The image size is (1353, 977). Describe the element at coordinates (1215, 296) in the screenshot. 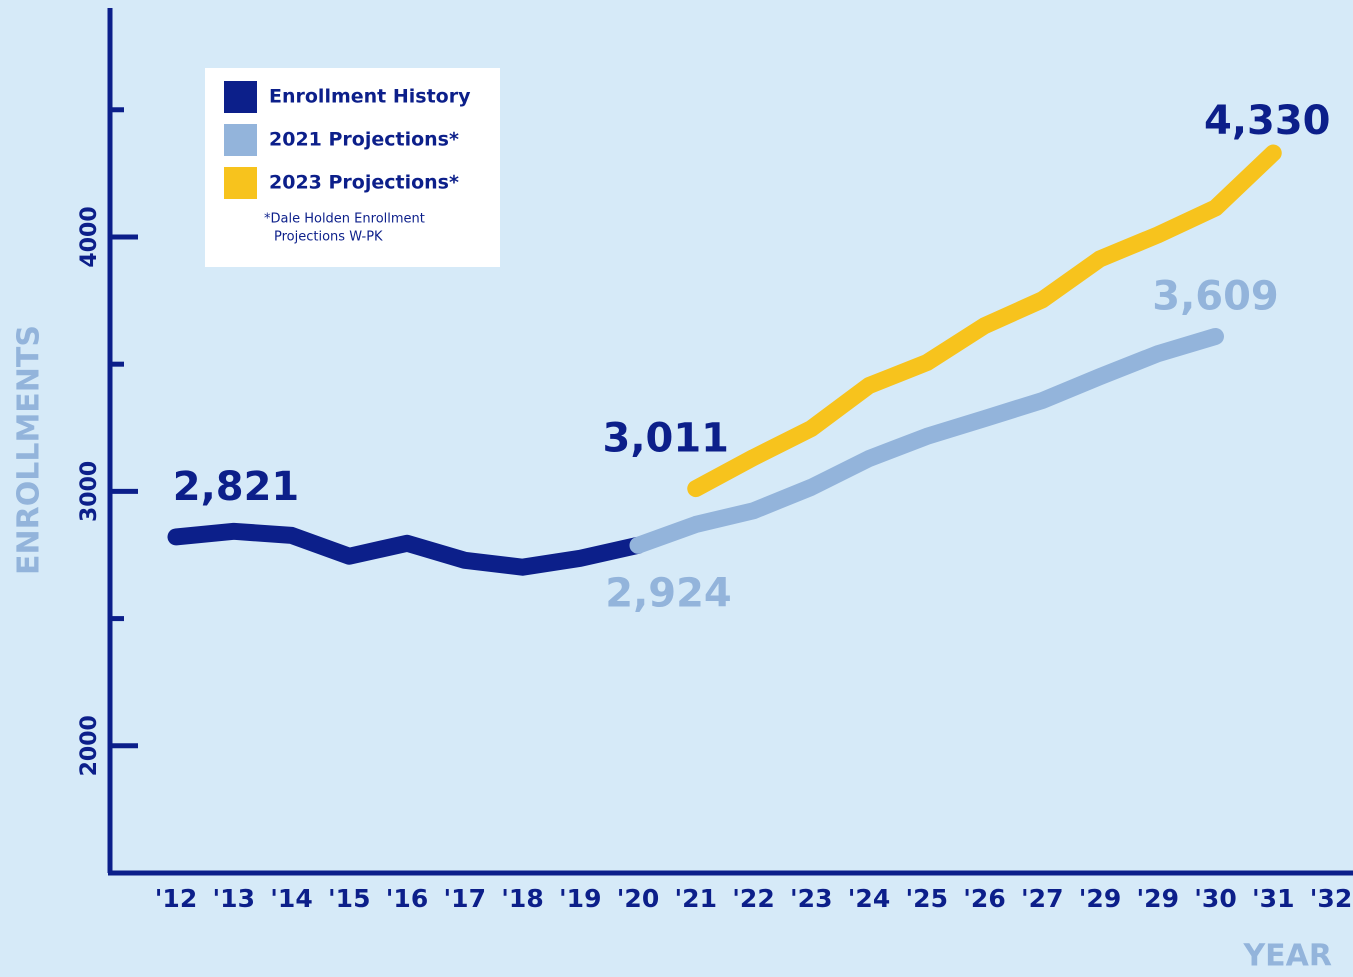

I see `value-label: 3,609` at that location.